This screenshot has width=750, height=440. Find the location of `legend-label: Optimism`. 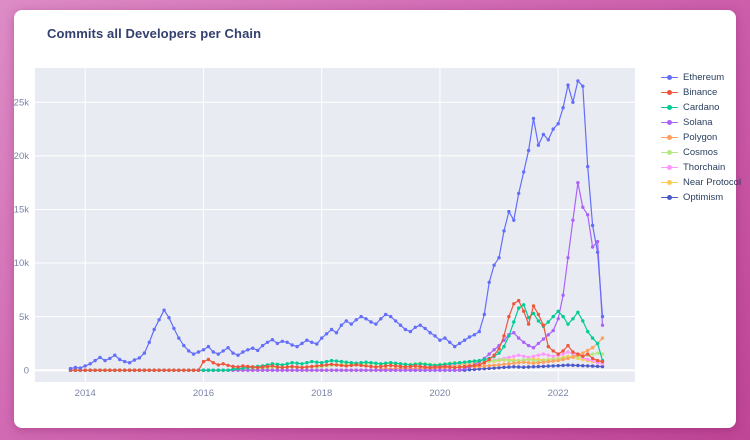

legend-label: Optimism is located at coordinates (703, 197).